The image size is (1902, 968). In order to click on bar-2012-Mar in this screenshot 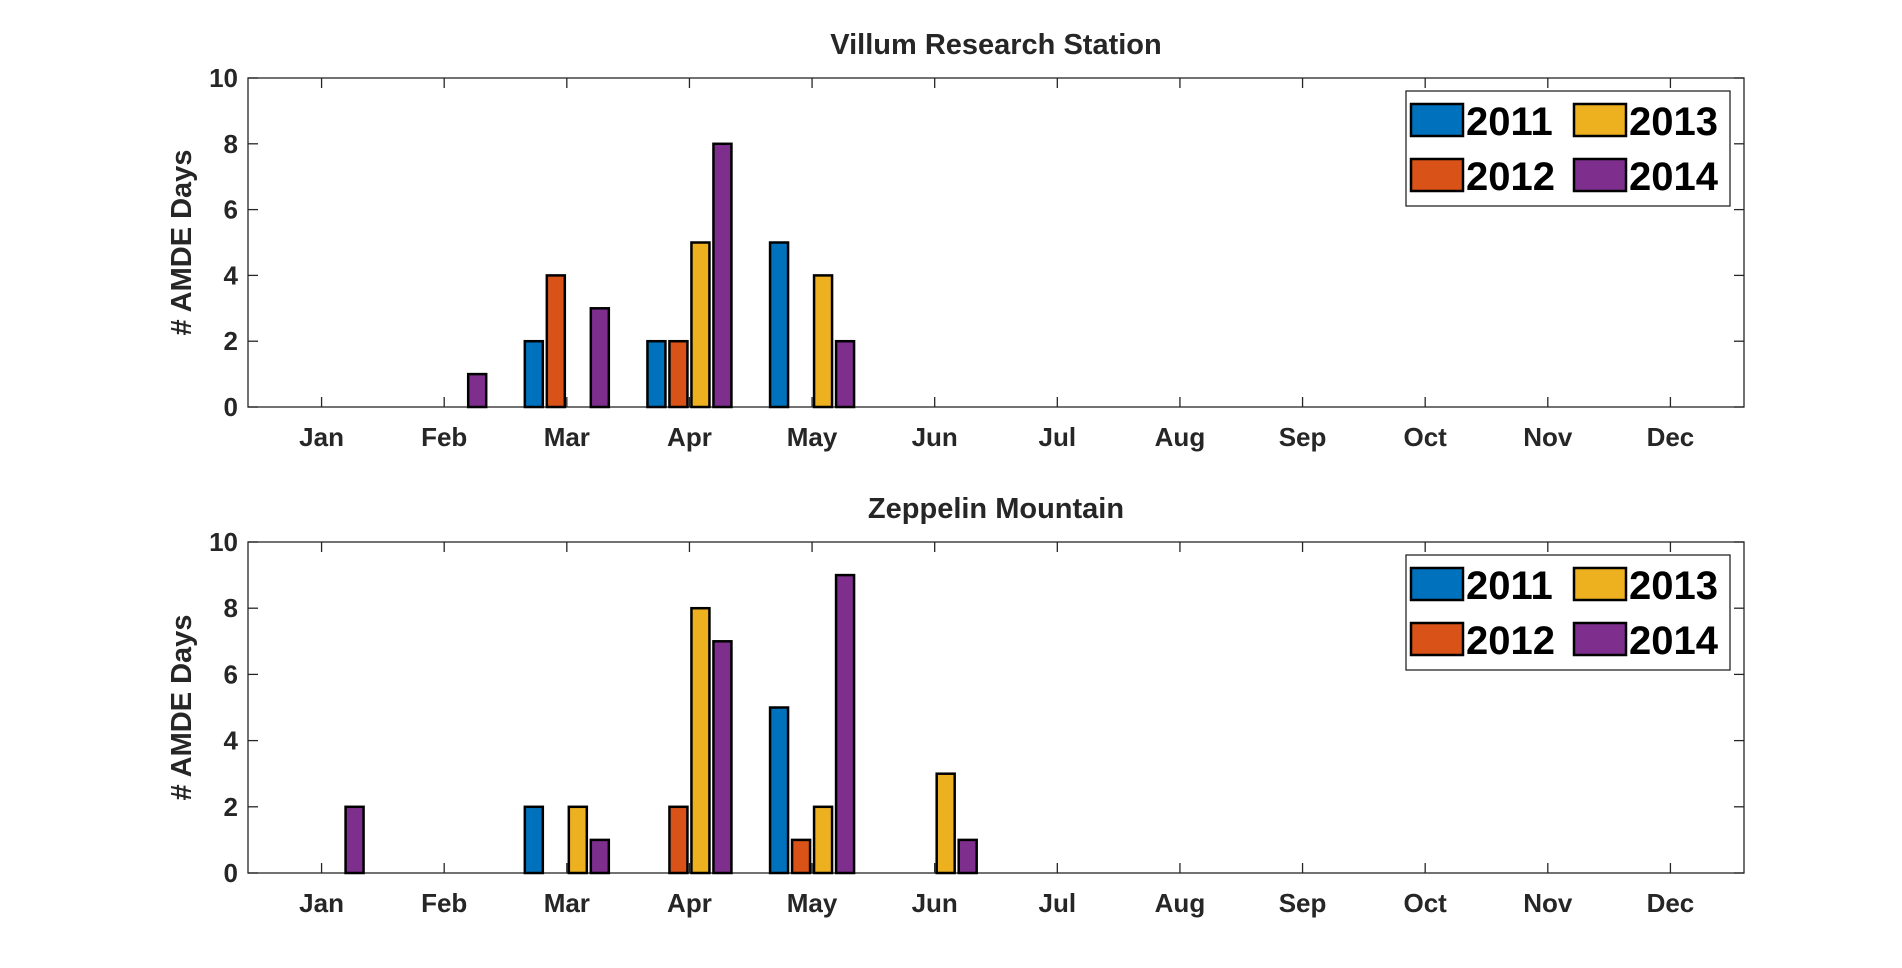, I will do `click(556, 341)`.